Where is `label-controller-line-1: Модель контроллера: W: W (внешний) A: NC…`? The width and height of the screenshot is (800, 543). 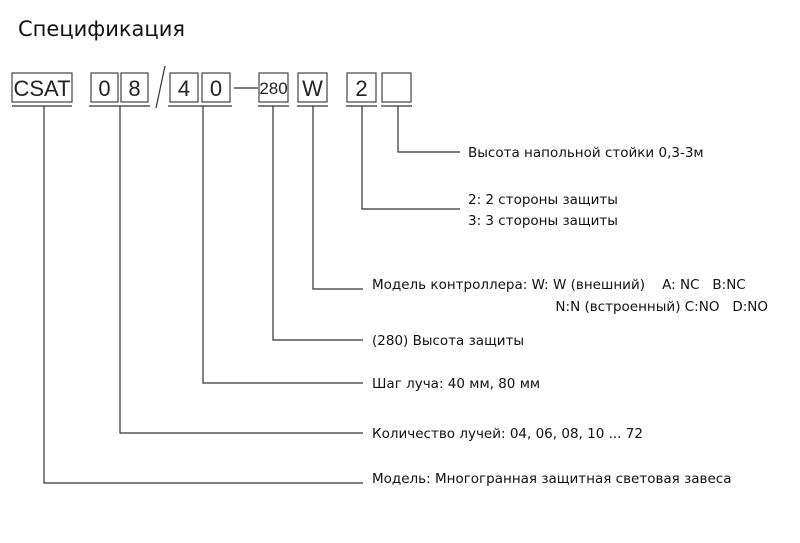
label-controller-line-1: Модель контроллера: W: W (внешний) A: NC… is located at coordinates (559, 285).